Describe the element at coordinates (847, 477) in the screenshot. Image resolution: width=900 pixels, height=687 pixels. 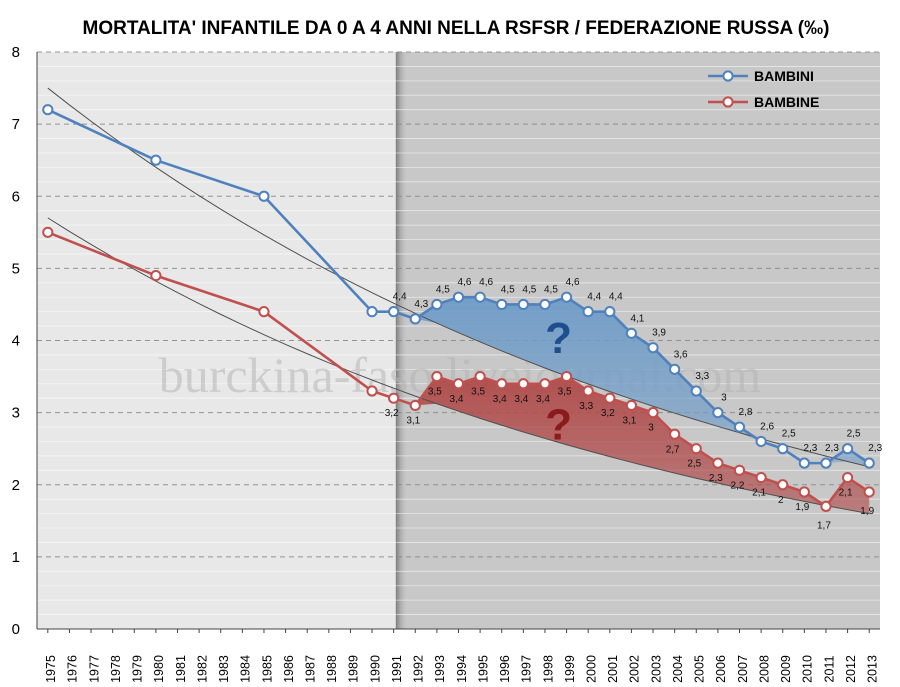
I see `data-point-bambine-2012` at that location.